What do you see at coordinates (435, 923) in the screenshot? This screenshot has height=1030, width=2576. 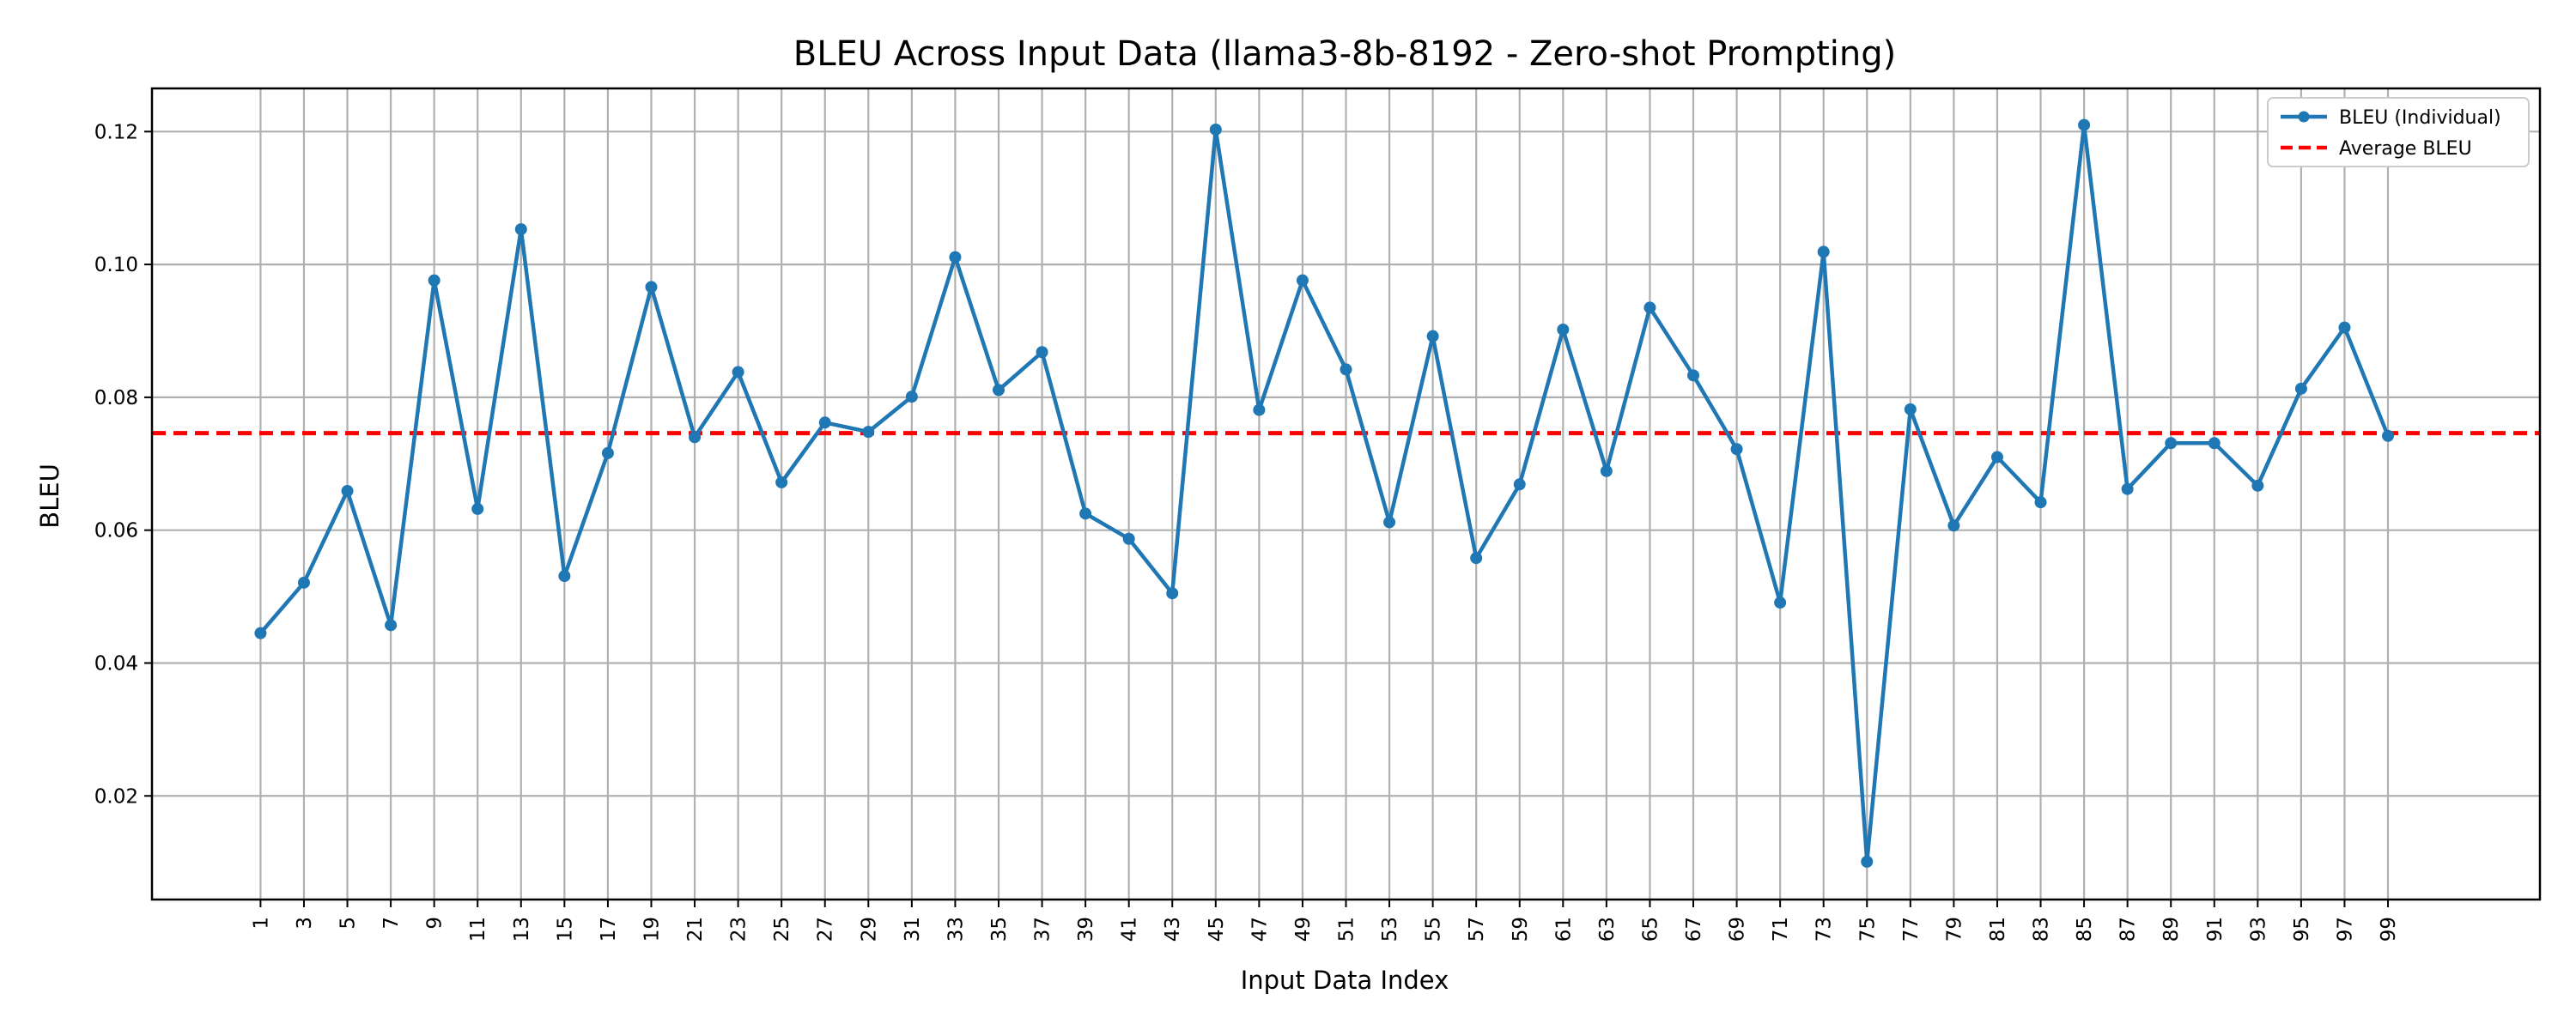 I see `x-tick-label: 9` at bounding box center [435, 923].